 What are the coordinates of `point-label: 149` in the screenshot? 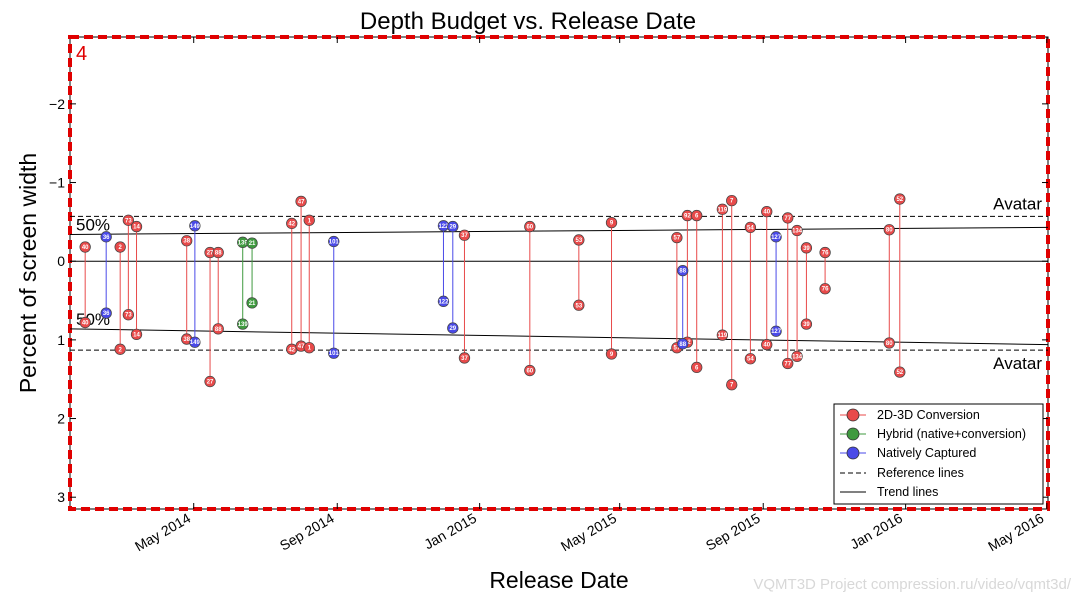 It's located at (195, 227).